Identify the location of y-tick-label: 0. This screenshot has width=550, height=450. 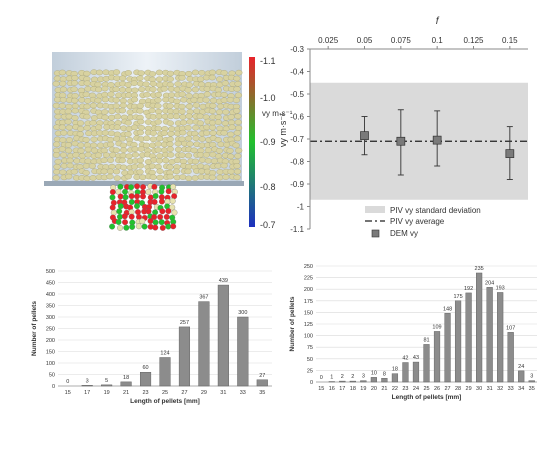
(311, 383).